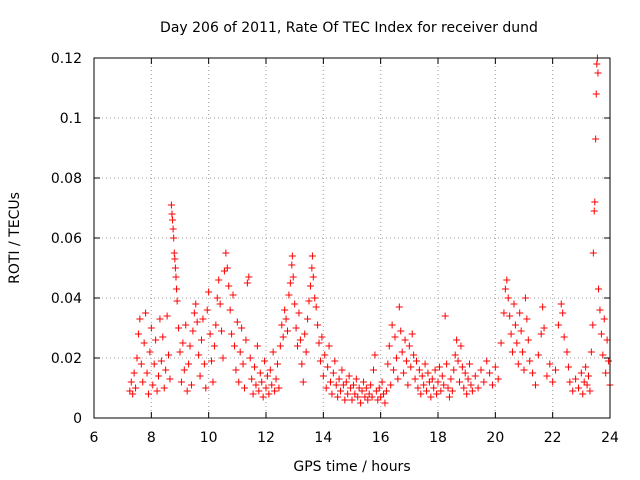 This screenshot has width=640, height=480. Describe the element at coordinates (381, 438) in the screenshot. I see `x-tick-label: 16` at that location.